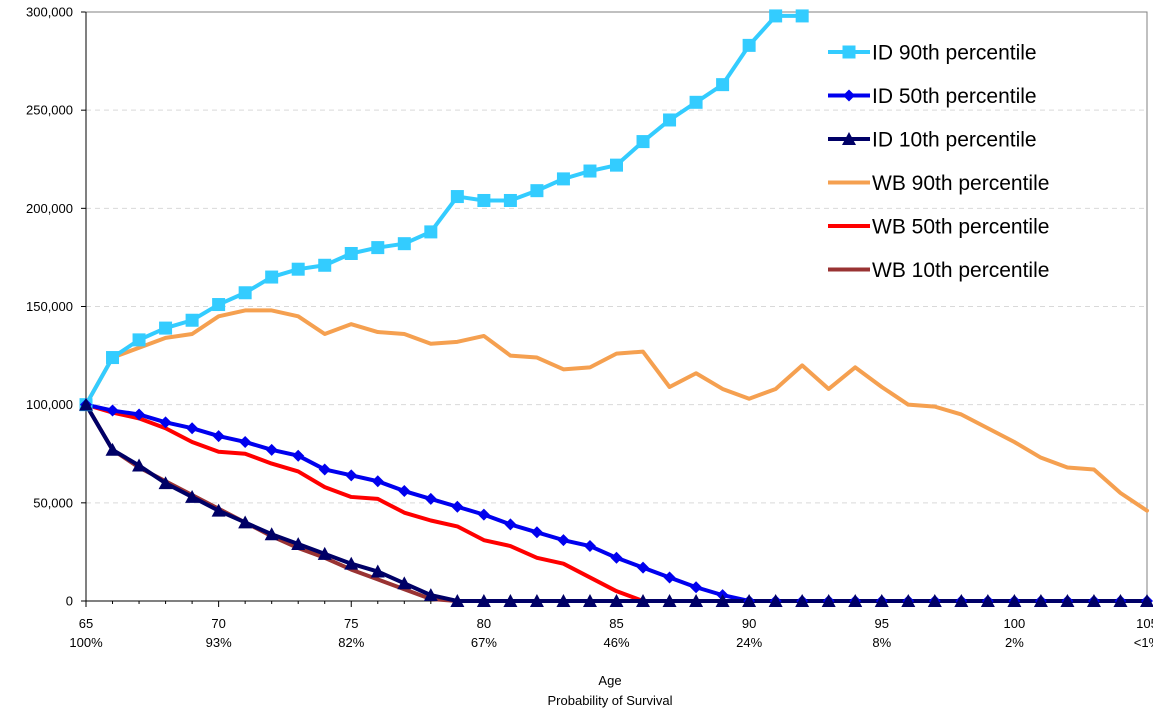 The image size is (1153, 715). I want to click on x-axis-title-age: Age, so click(609, 680).